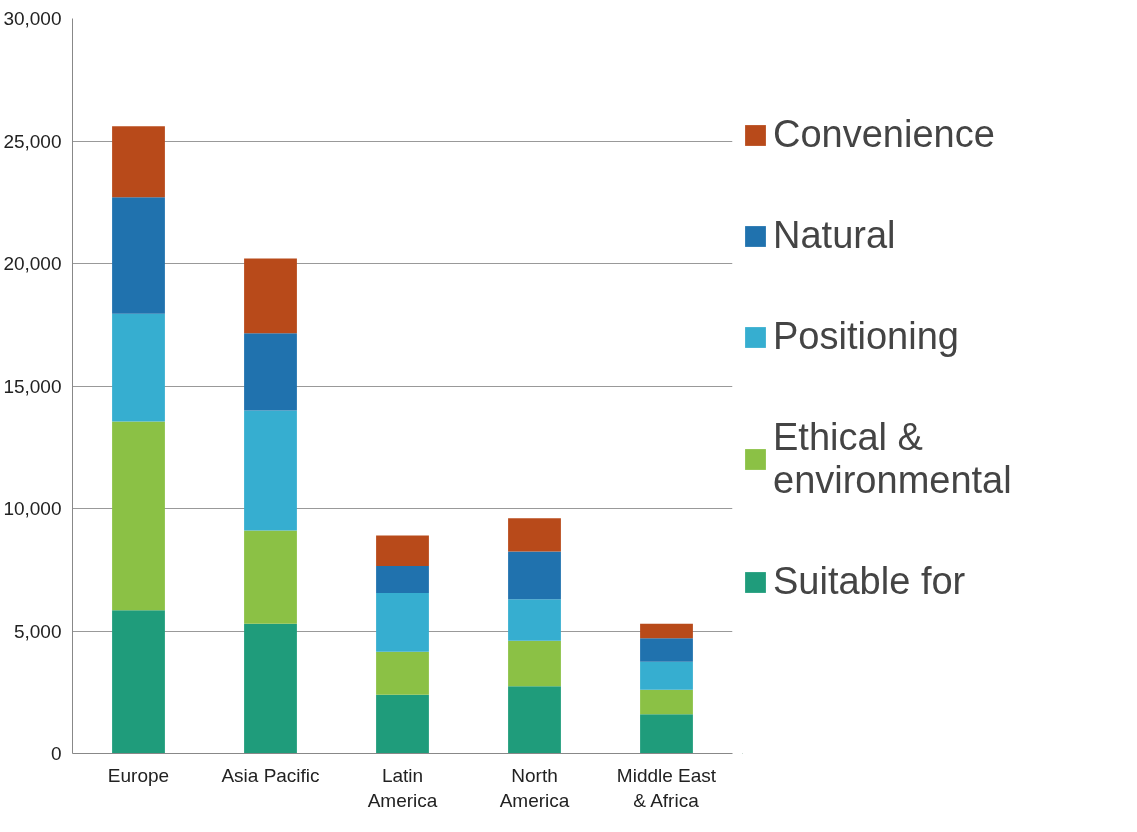 This screenshot has height=832, width=1137. Describe the element at coordinates (866, 336) in the screenshot. I see `legend-label: Positioning` at that location.